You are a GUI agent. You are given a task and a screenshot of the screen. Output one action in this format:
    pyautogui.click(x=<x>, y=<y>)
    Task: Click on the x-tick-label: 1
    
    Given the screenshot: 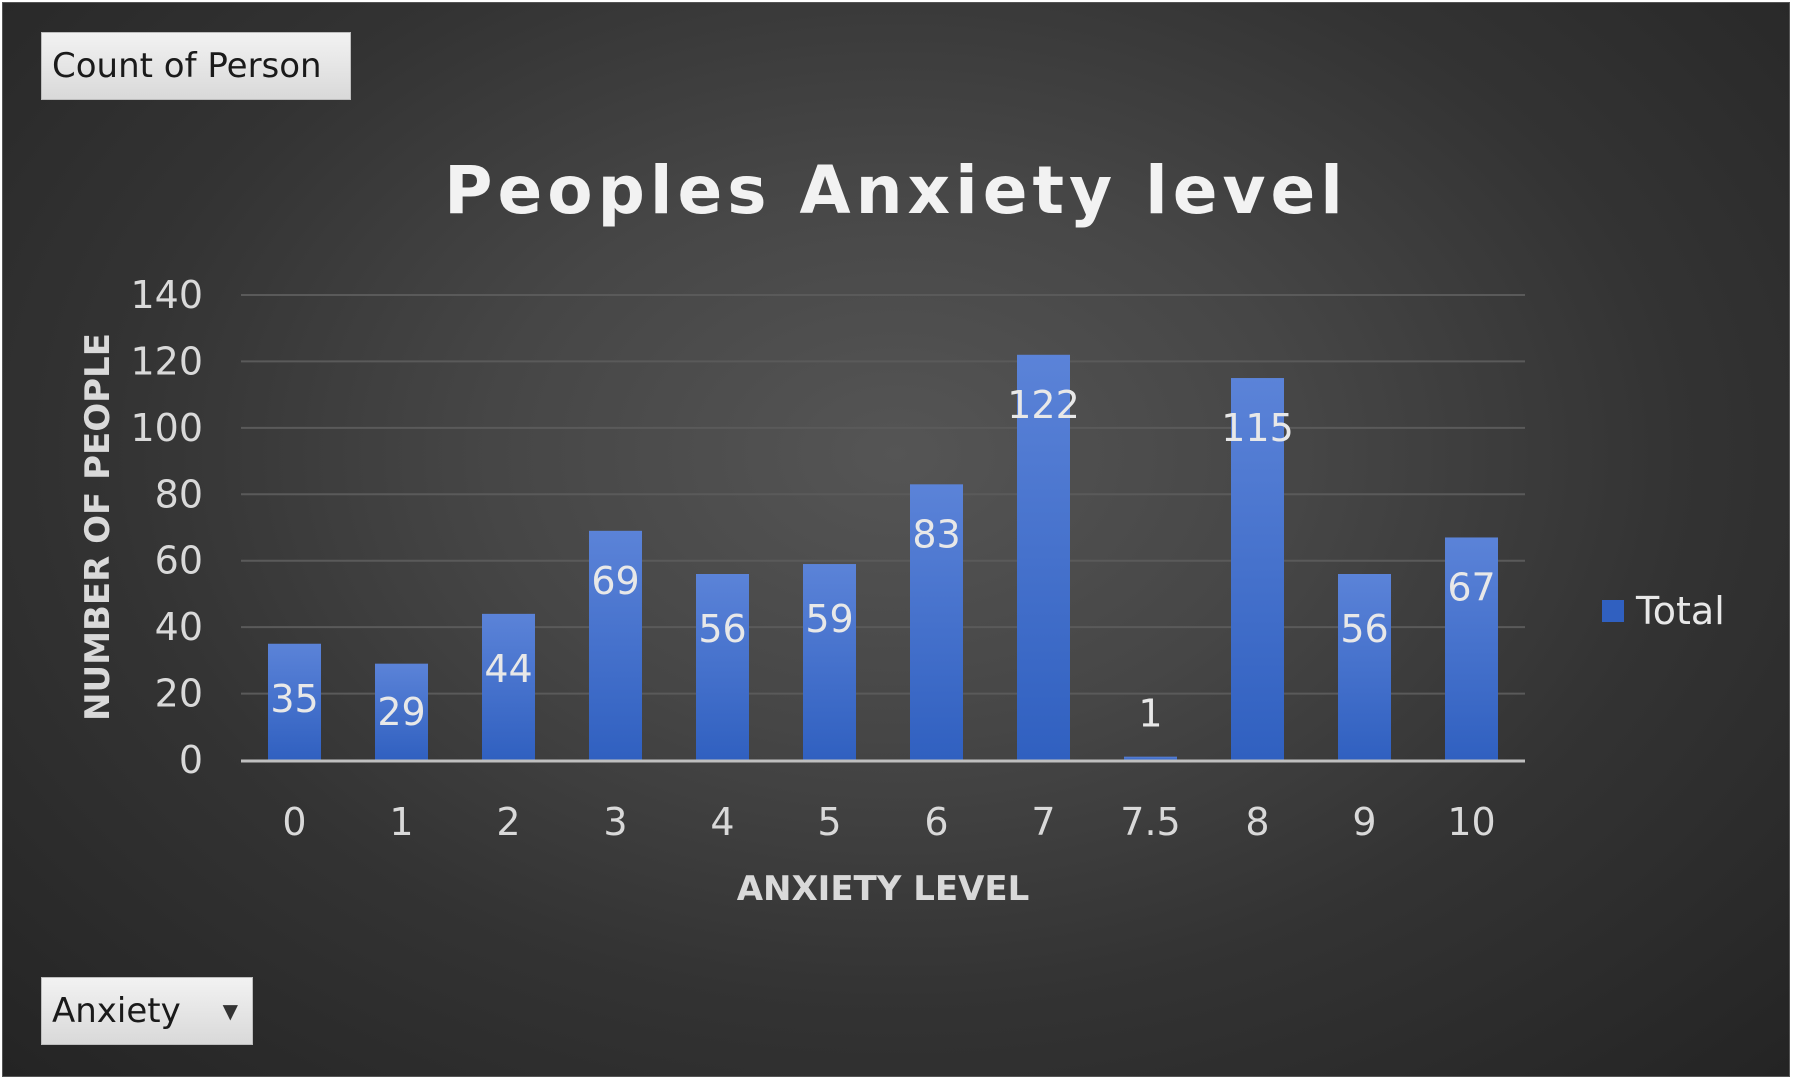 What is the action you would take?
    pyautogui.click(x=401, y=822)
    